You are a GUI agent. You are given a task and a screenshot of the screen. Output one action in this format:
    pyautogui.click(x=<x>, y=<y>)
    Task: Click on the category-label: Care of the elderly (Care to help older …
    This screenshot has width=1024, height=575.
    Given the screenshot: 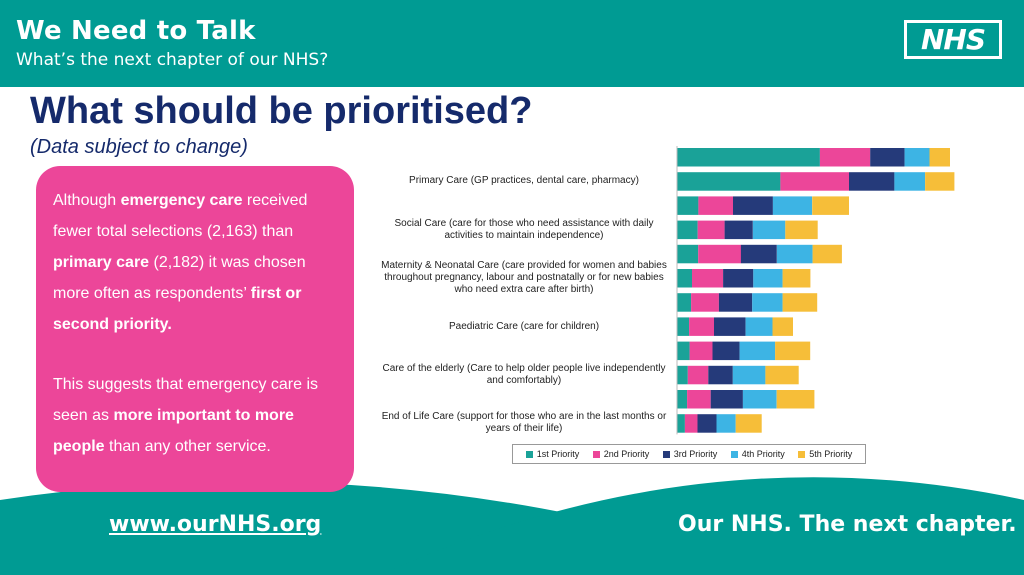 What is the action you would take?
    pyautogui.click(x=524, y=375)
    